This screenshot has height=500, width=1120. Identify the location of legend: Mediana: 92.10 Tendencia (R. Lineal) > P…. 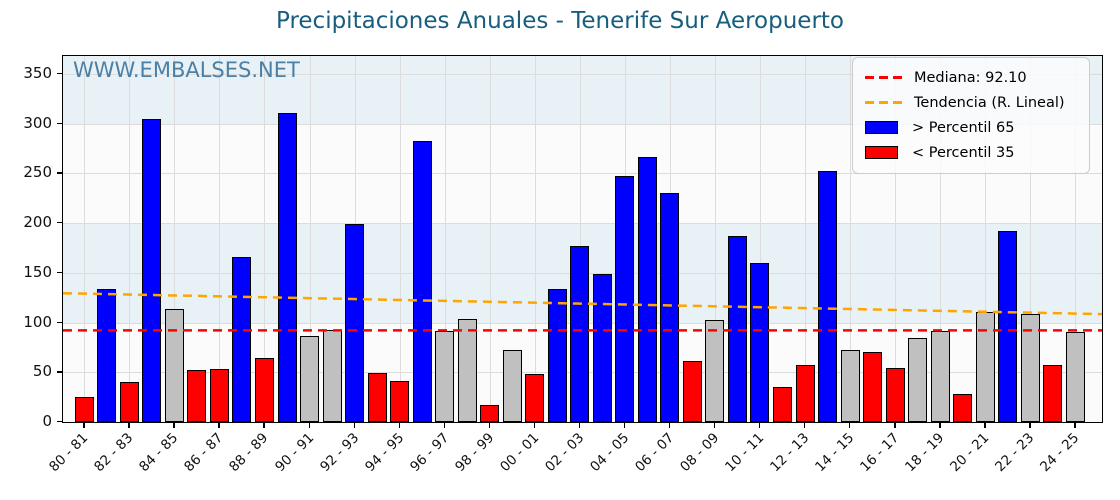
(971, 115).